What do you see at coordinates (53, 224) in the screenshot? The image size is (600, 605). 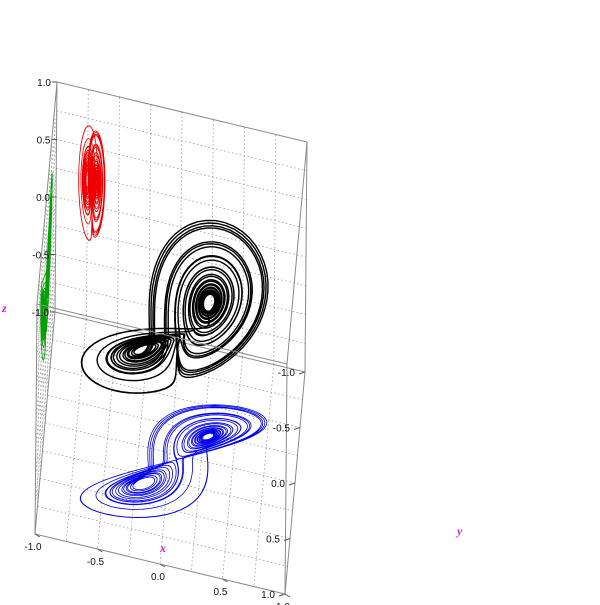 I see `grid-line-backy-x` at bounding box center [53, 224].